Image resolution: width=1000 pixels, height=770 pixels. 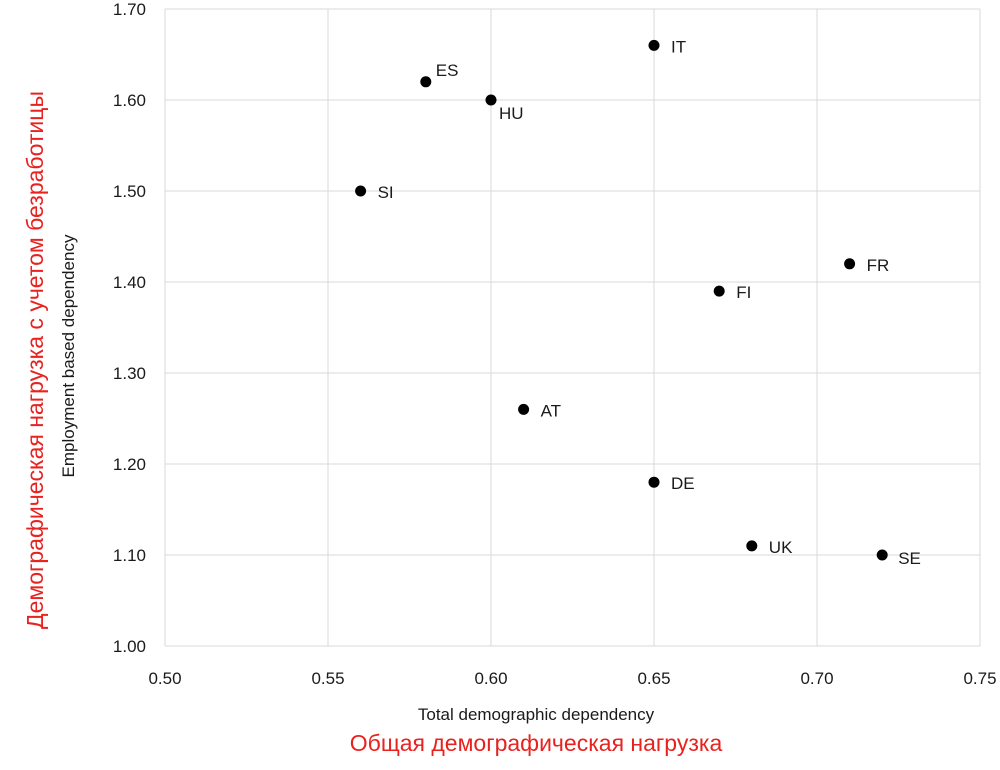 What do you see at coordinates (816, 678) in the screenshot?
I see `x-tick-label: 0.70` at bounding box center [816, 678].